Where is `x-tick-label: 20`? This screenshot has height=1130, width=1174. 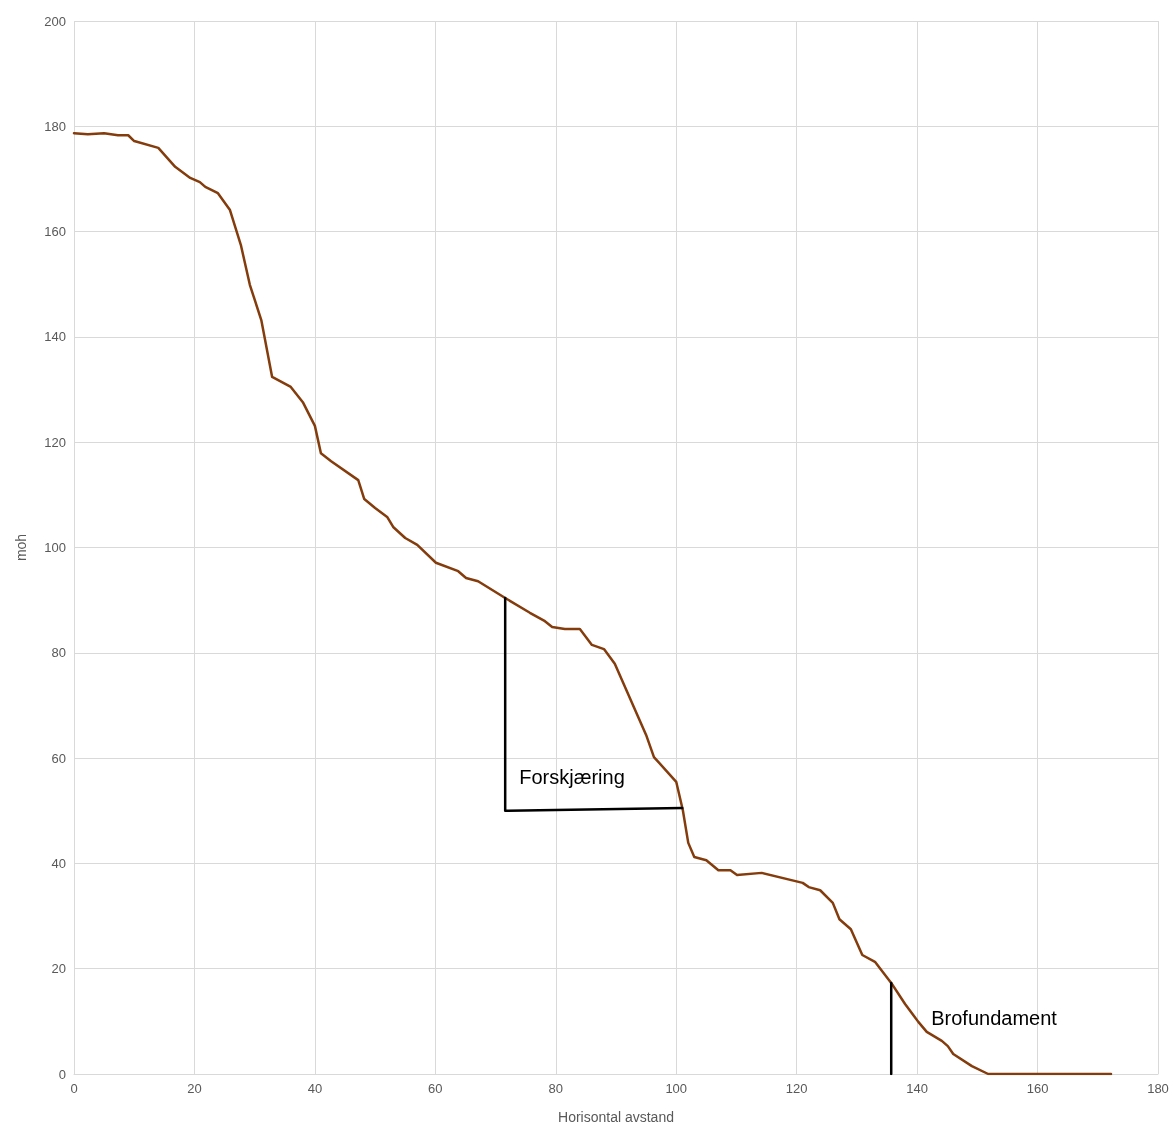
x-tick-label: 20 is located at coordinates (194, 1088).